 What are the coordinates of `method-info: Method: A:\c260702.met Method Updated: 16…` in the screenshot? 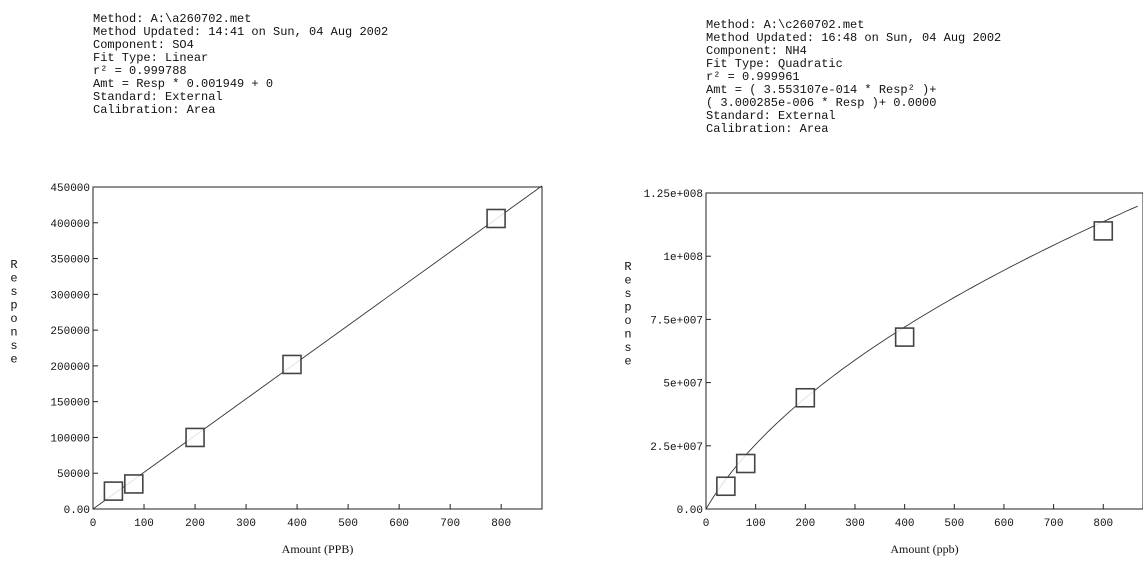 It's located at (853, 77).